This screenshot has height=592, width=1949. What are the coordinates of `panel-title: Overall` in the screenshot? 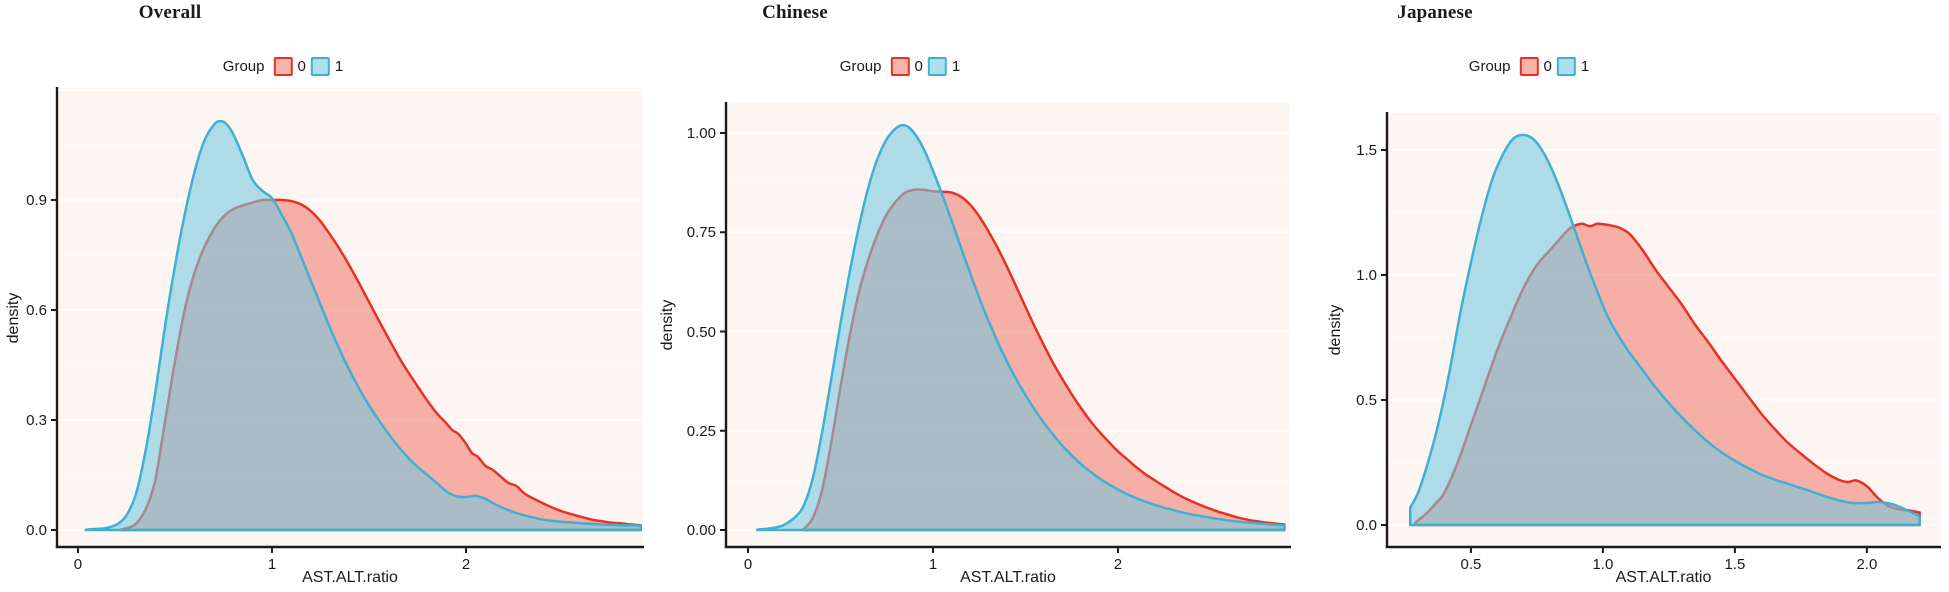 It's located at (170, 12).